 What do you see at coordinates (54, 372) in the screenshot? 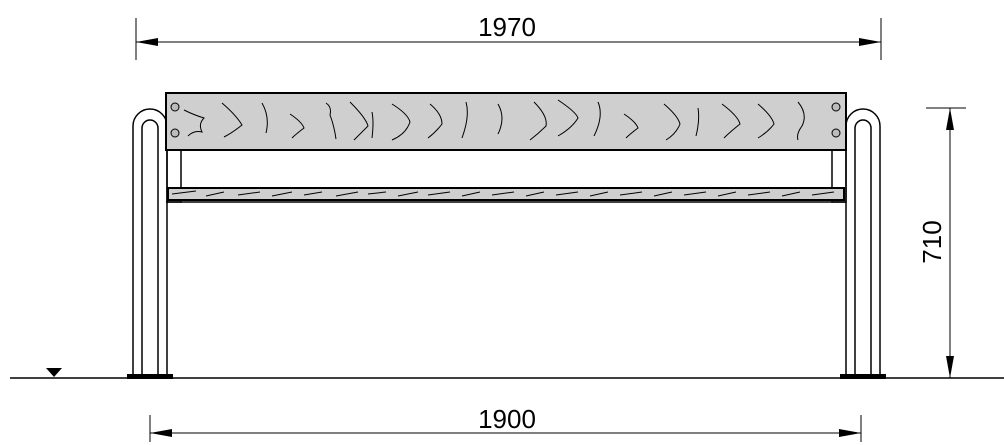
I see `ground-level-marker-icon` at bounding box center [54, 372].